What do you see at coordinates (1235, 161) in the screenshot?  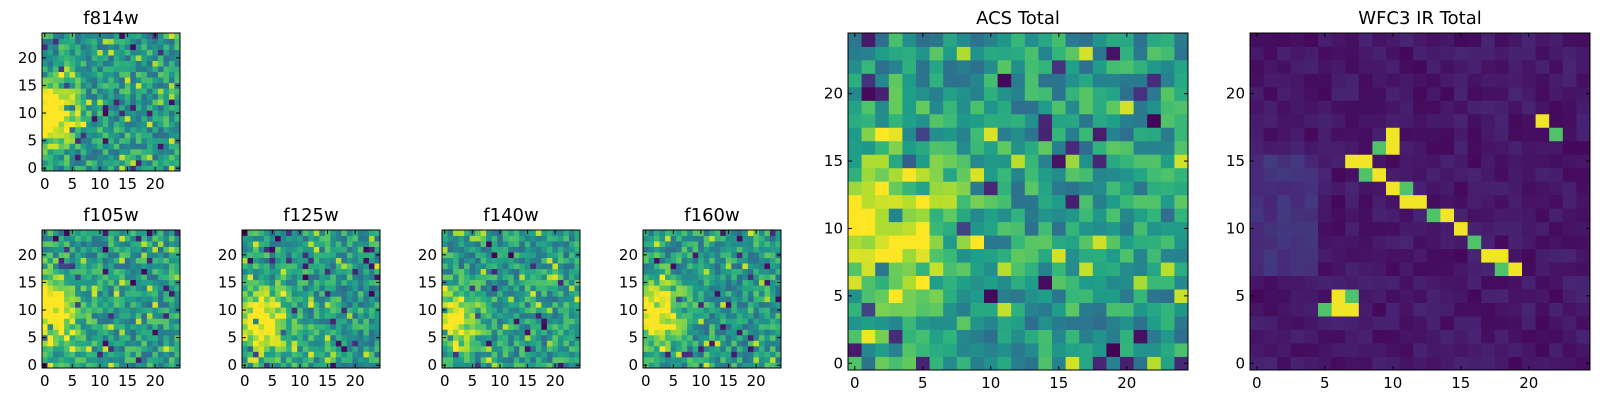 I see `y-tick-label: 15` at bounding box center [1235, 161].